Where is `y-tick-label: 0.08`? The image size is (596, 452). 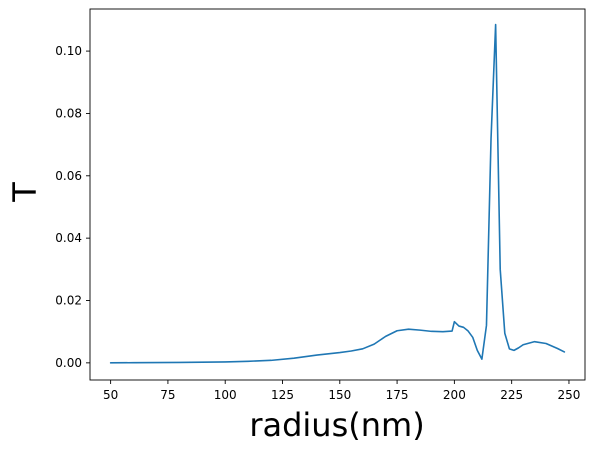 y-tick-label: 0.08 is located at coordinates (68, 113).